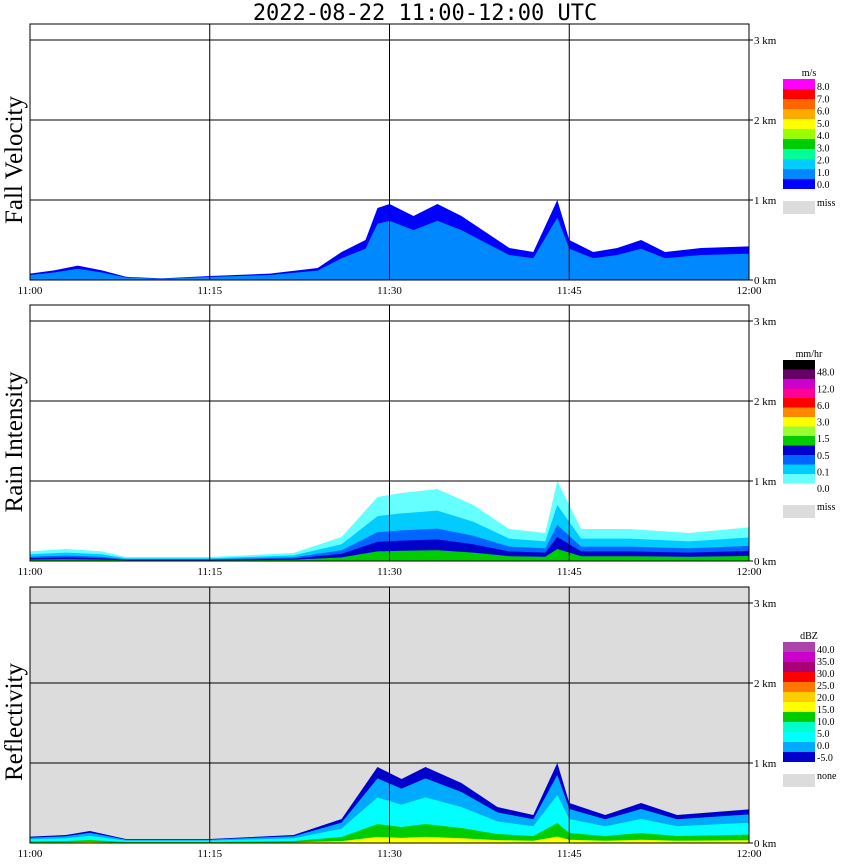 The width and height of the screenshot is (850, 868). What do you see at coordinates (823, 439) in the screenshot?
I see `colorbar-label: 1.5` at bounding box center [823, 439].